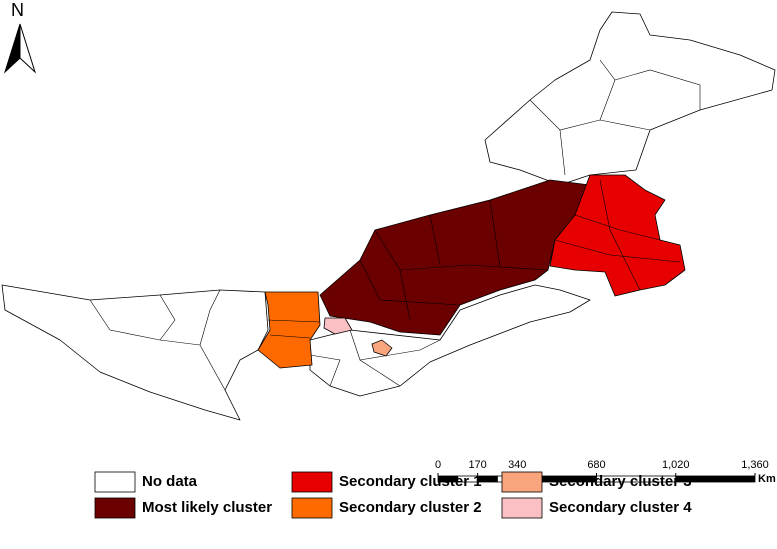 This screenshot has height=549, width=777. I want to click on region-most-likely, so click(455, 257).